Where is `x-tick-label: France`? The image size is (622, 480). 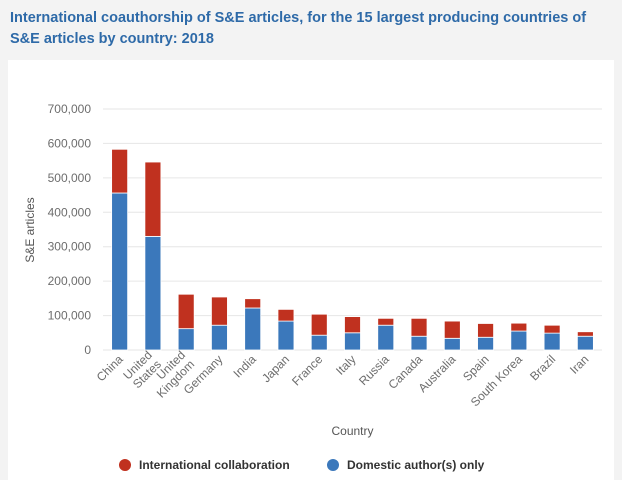 x-tick-label: France is located at coordinates (307, 370).